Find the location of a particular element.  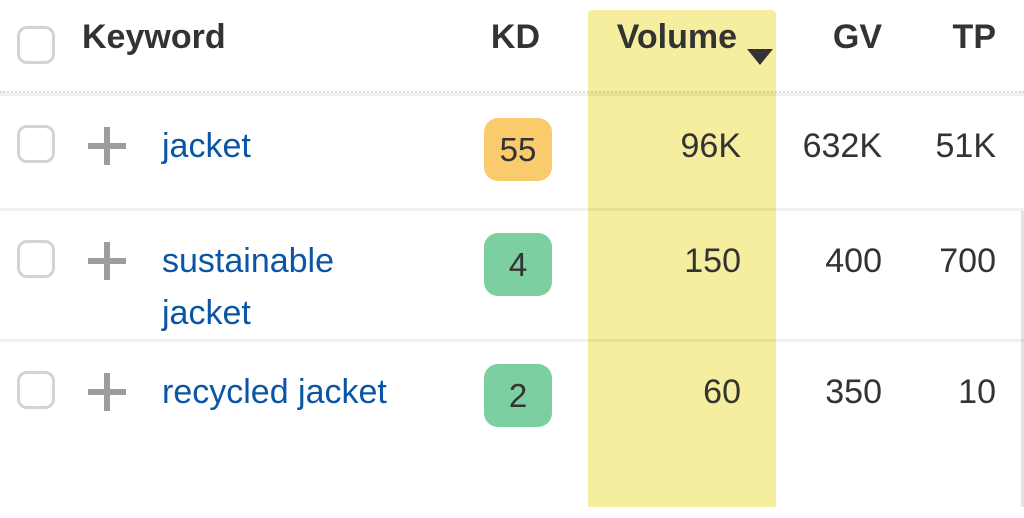

volume-value: 60 is located at coordinates (722, 392).